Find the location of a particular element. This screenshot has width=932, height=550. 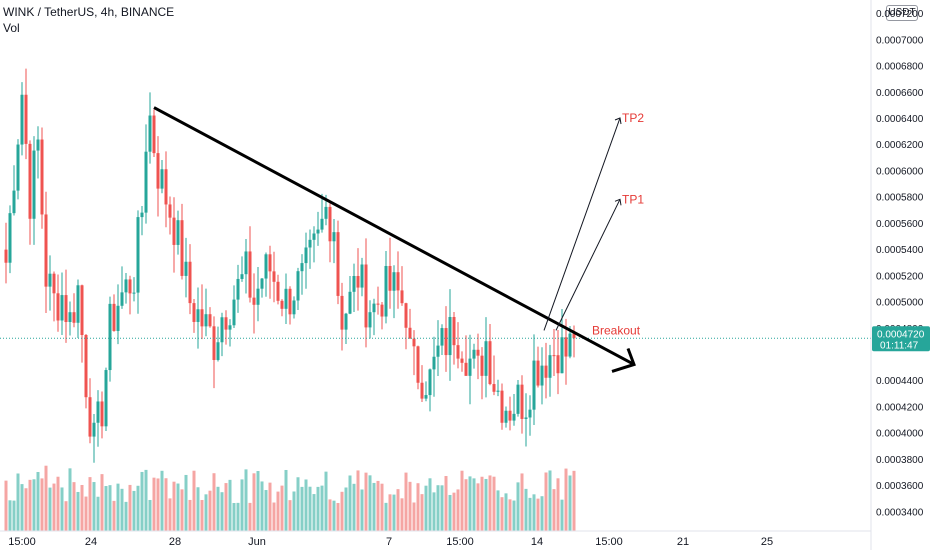

price-tick-label: 0.0006600 is located at coordinates (900, 93).